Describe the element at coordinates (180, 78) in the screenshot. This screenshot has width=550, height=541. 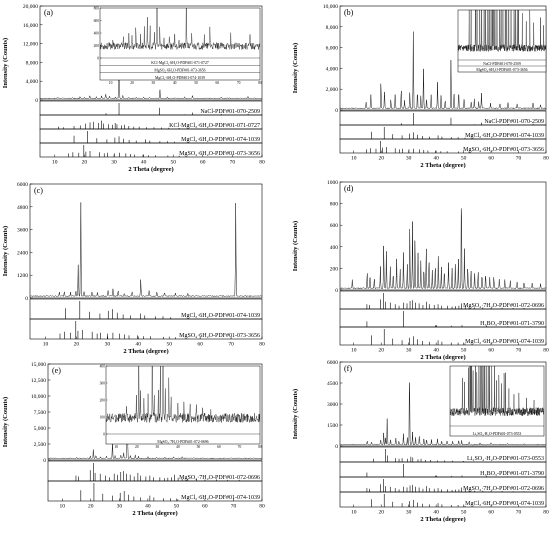
I see `inset-reference-label: MgCl₂·6H₂O-PDF#01-074-1039` at that location.